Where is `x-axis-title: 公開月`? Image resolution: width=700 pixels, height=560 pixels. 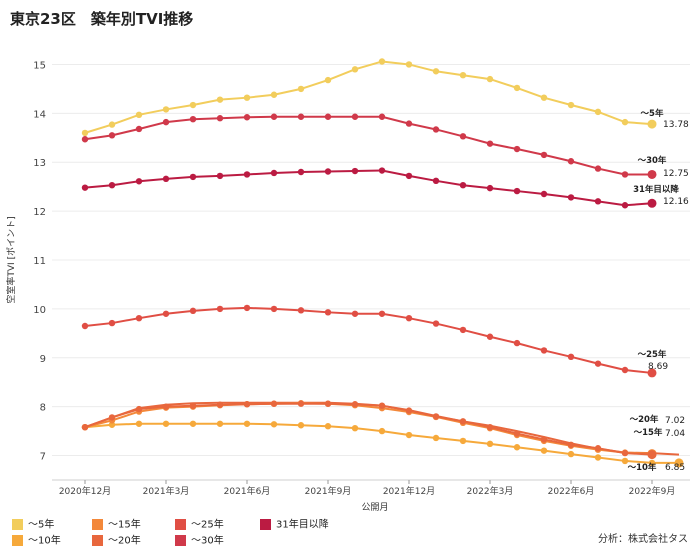 x-axis-title: 公開月 is located at coordinates (374, 507).